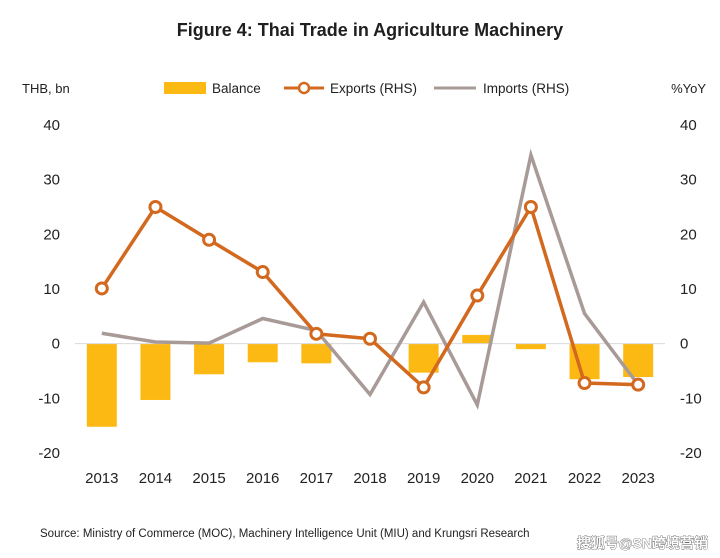  Describe the element at coordinates (51, 289) in the screenshot. I see `left-tick-label: 10` at that location.